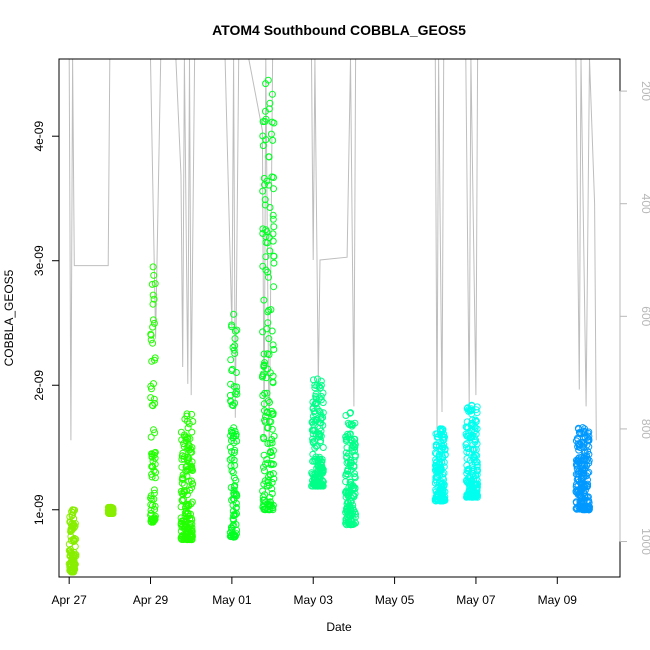 The height and width of the screenshot is (650, 650). I want to click on y2-tick-label: 1000, so click(644, 541).